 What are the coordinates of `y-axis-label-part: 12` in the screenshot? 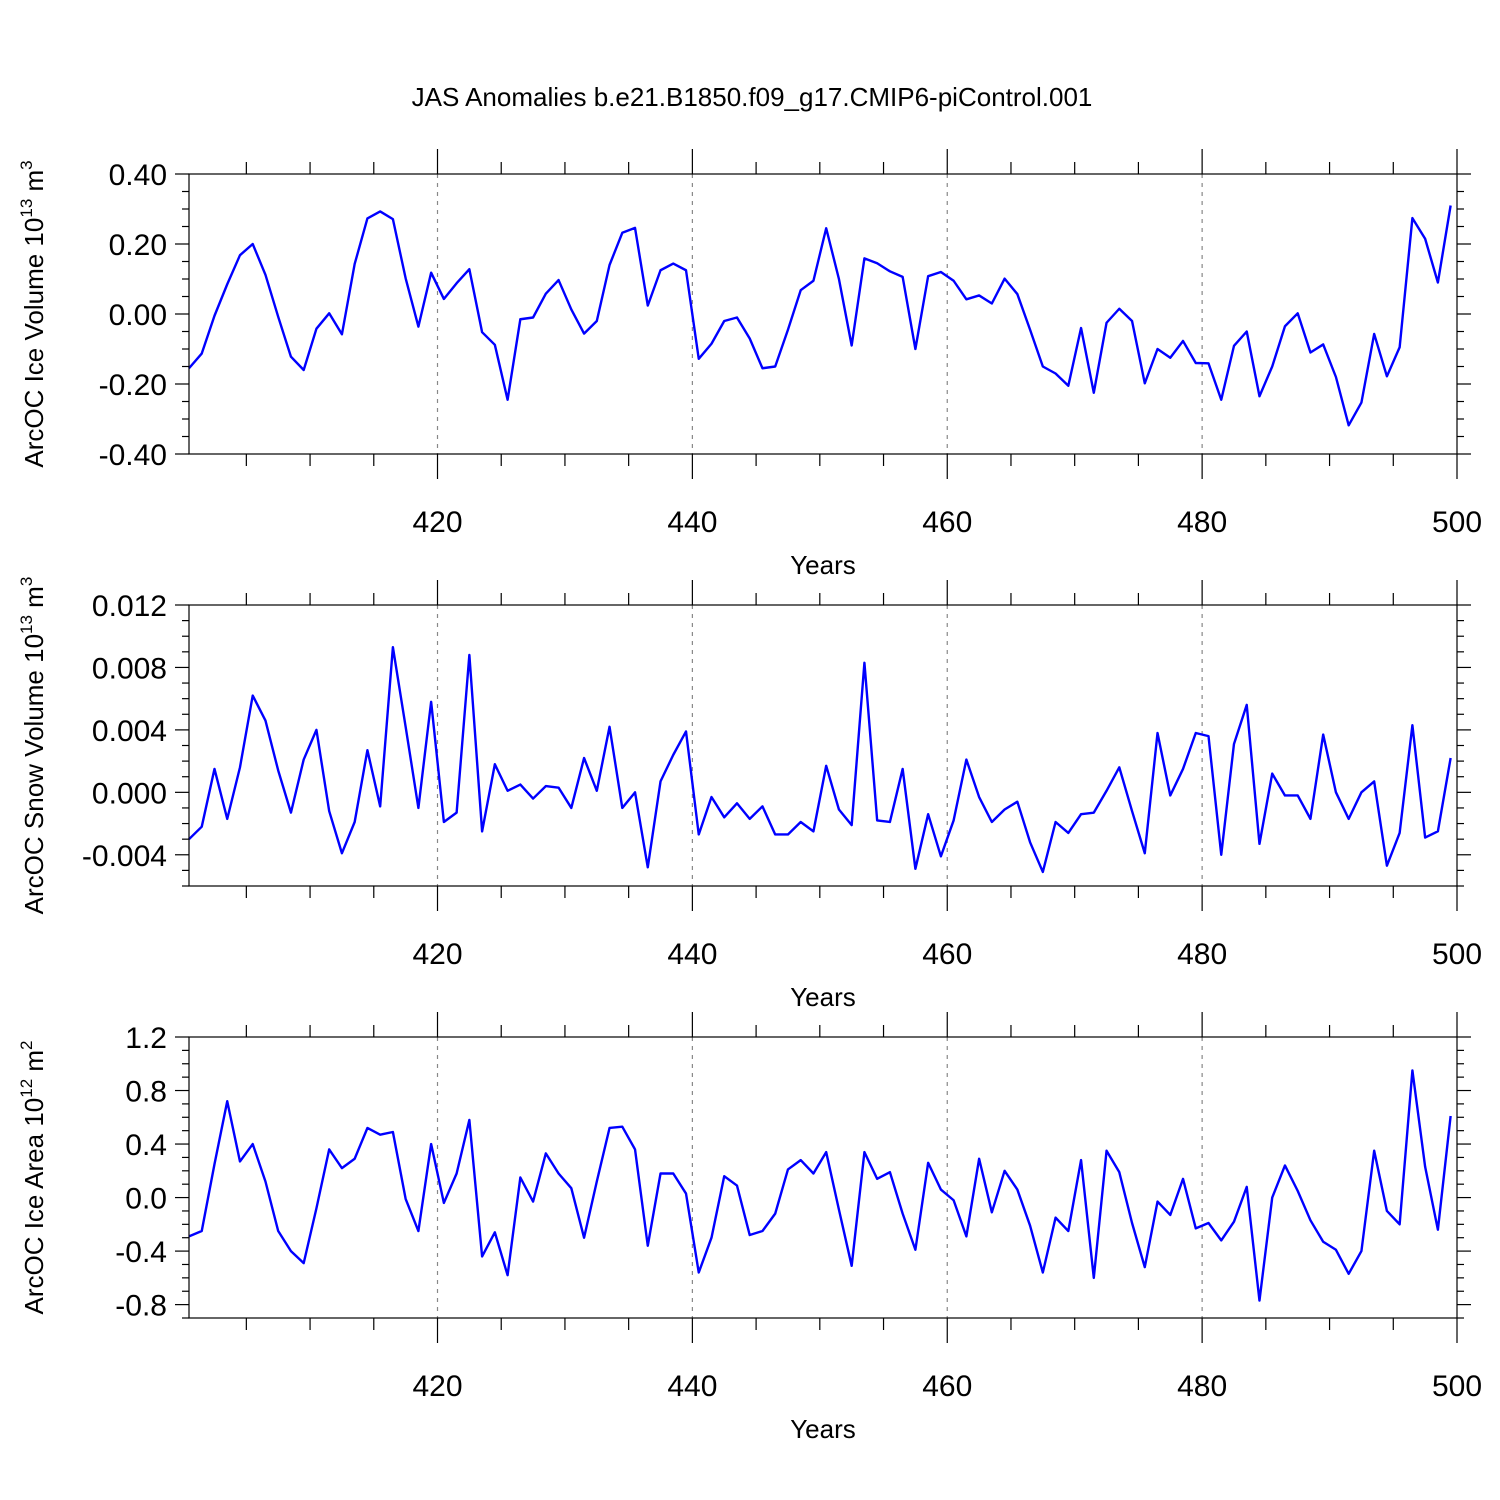 It's located at (26, 1088).